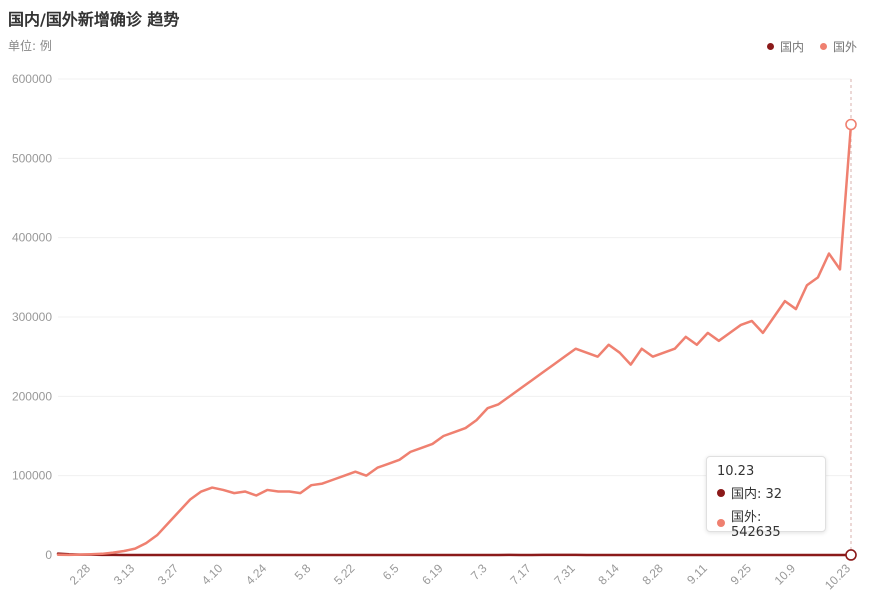 This screenshot has width=871, height=599. I want to click on tooltip-row-foreign: 国外: 542635, so click(766, 523).